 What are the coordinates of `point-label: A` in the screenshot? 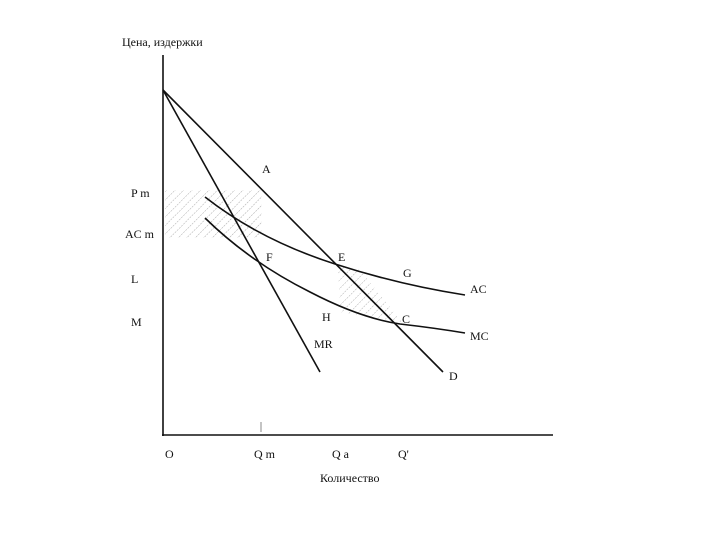 It's located at (266, 169).